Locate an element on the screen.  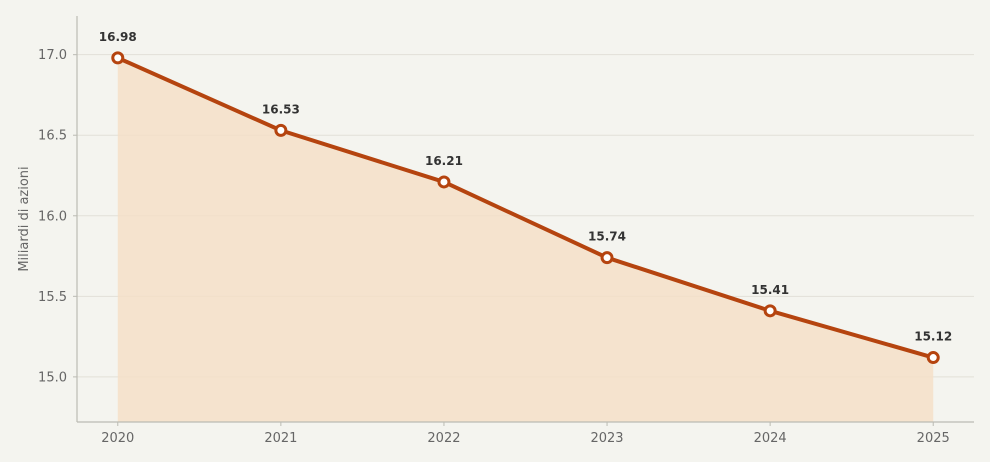
data-label-0: 16.98 is located at coordinates (118, 37).